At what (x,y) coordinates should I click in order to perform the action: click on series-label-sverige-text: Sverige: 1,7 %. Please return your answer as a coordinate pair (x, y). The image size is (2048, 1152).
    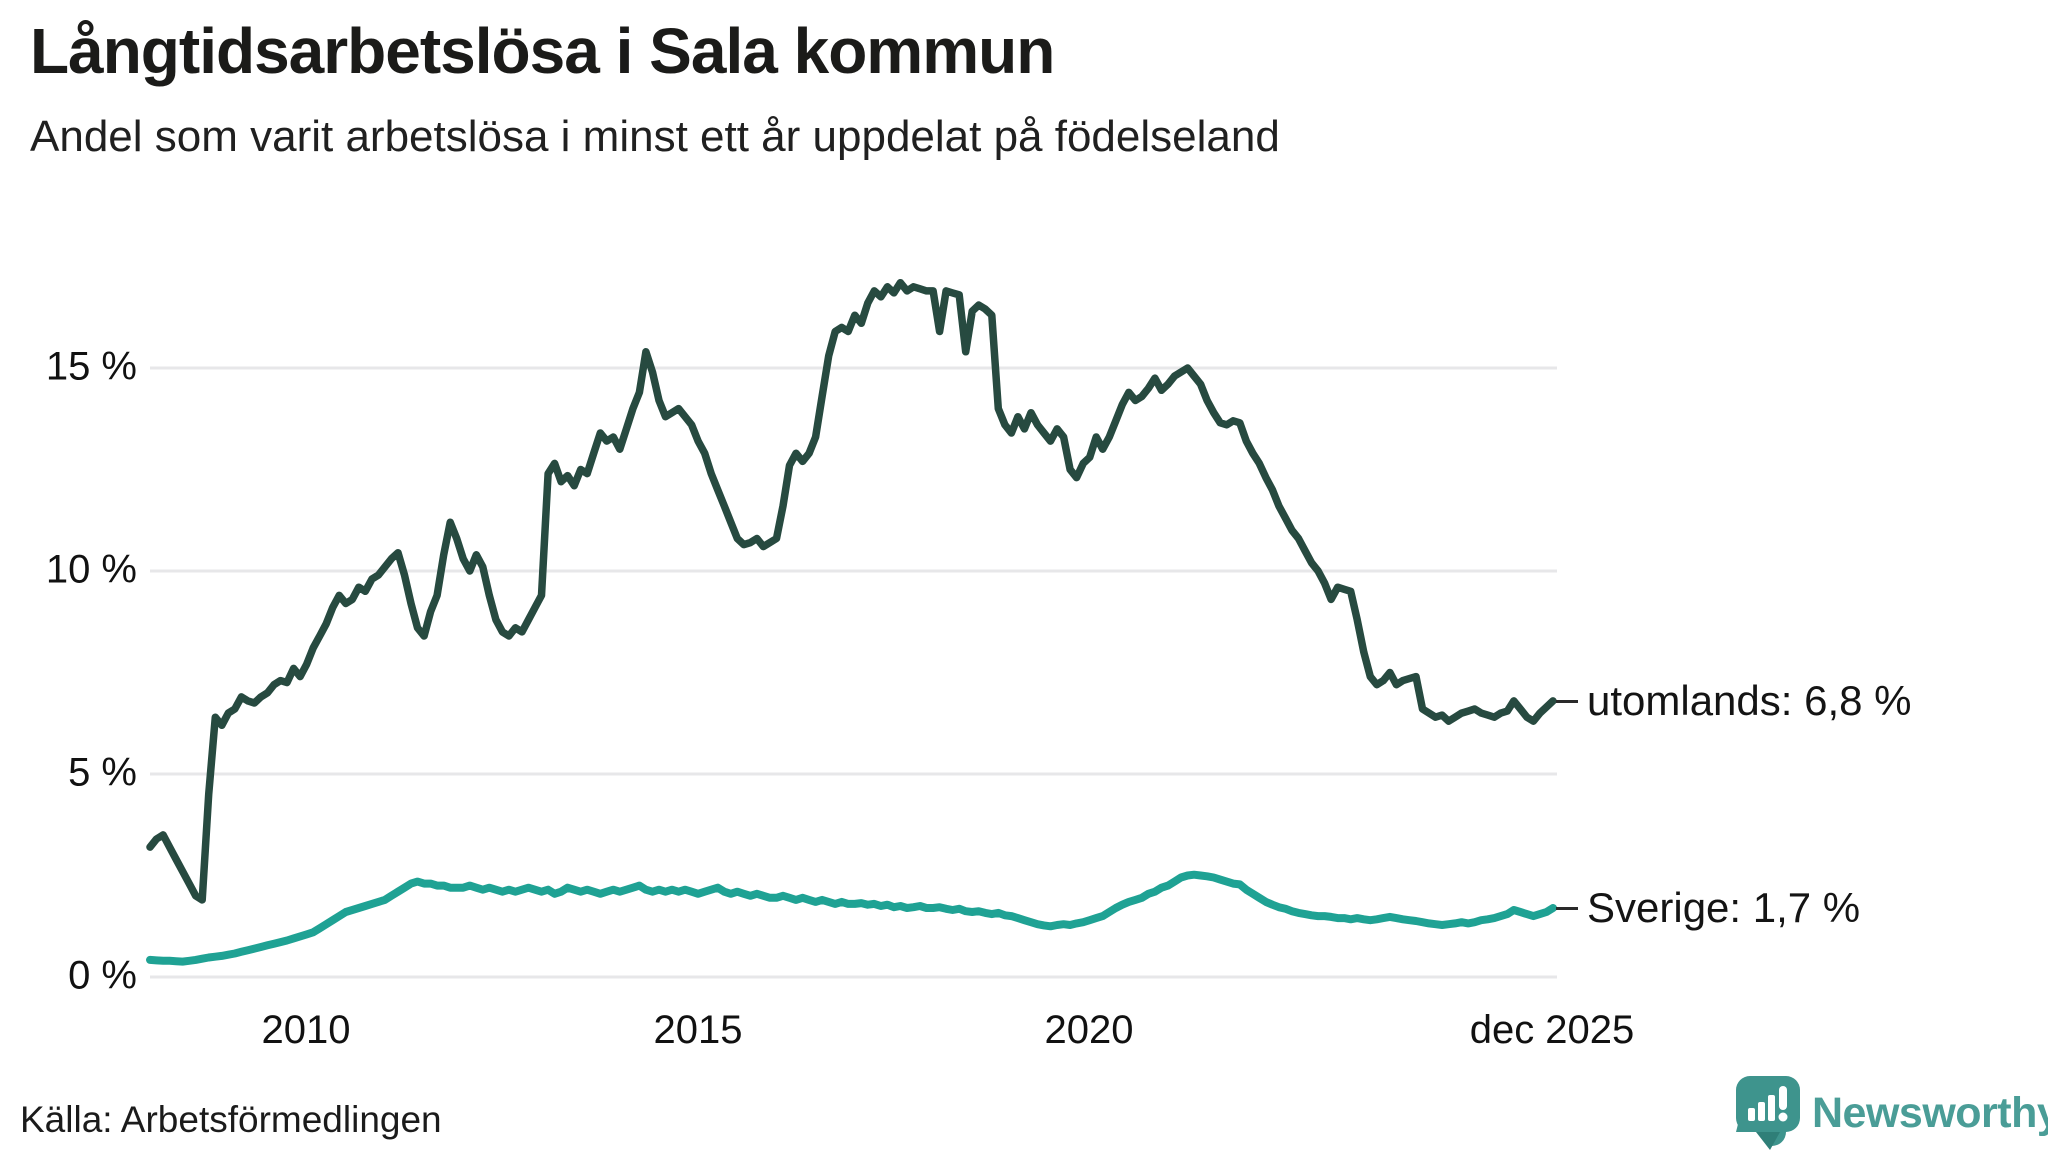
    Looking at the image, I should click on (1724, 907).